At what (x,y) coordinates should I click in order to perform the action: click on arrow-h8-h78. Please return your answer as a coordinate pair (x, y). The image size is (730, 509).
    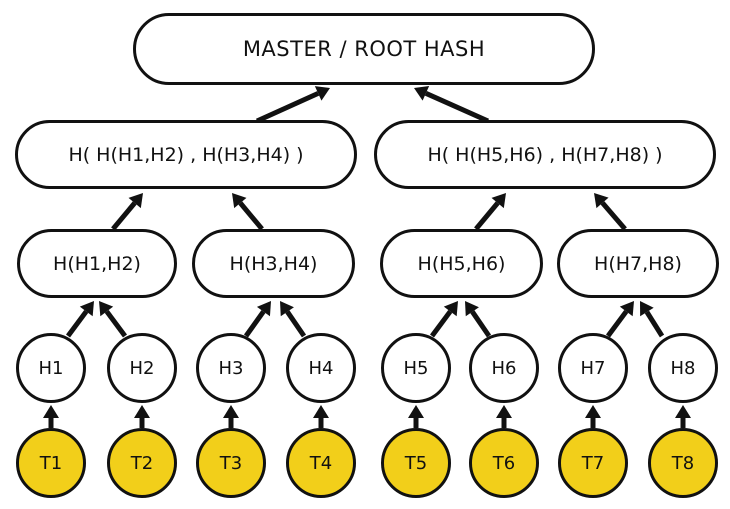
    Looking at the image, I should click on (652, 319).